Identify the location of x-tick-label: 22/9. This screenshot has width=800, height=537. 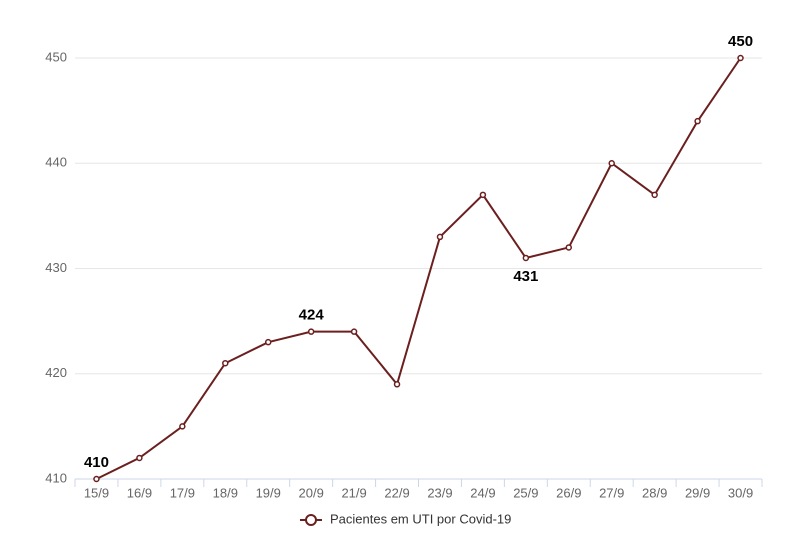
(396, 492).